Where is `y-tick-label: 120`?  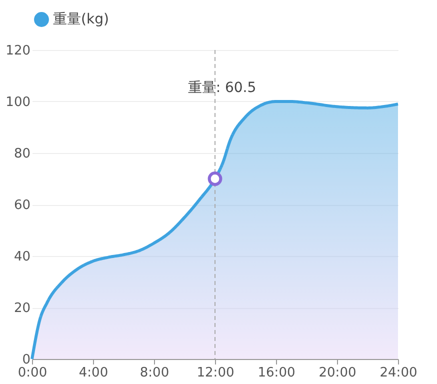 y-tick-label: 120 is located at coordinates (18, 51).